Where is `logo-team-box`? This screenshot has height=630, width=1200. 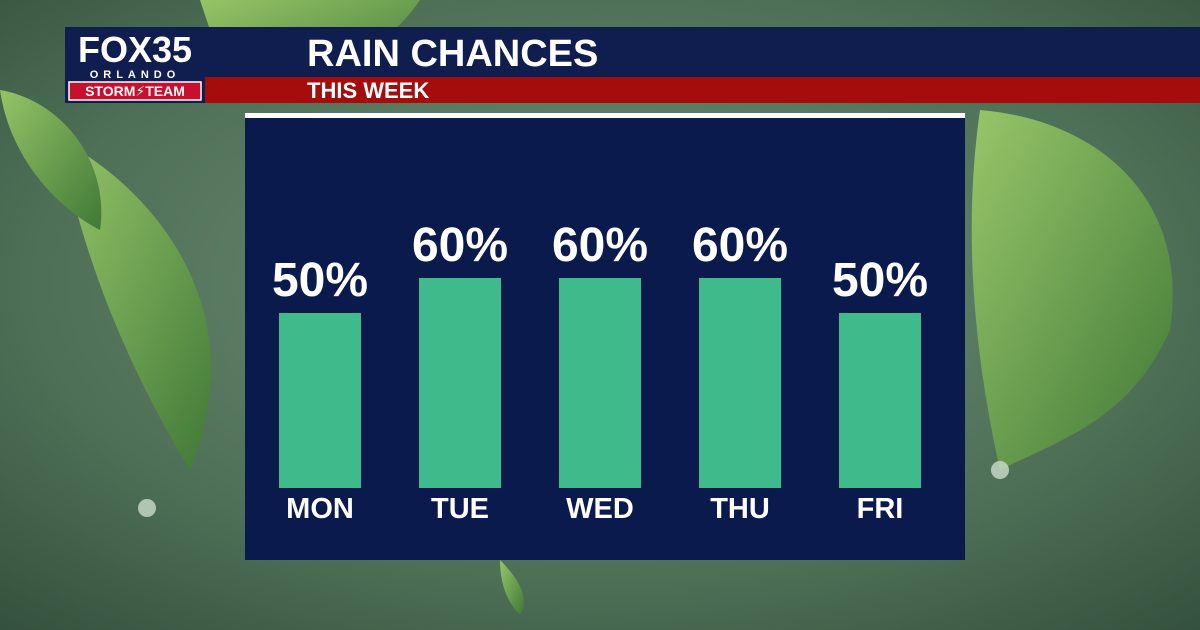 logo-team-box is located at coordinates (135, 91).